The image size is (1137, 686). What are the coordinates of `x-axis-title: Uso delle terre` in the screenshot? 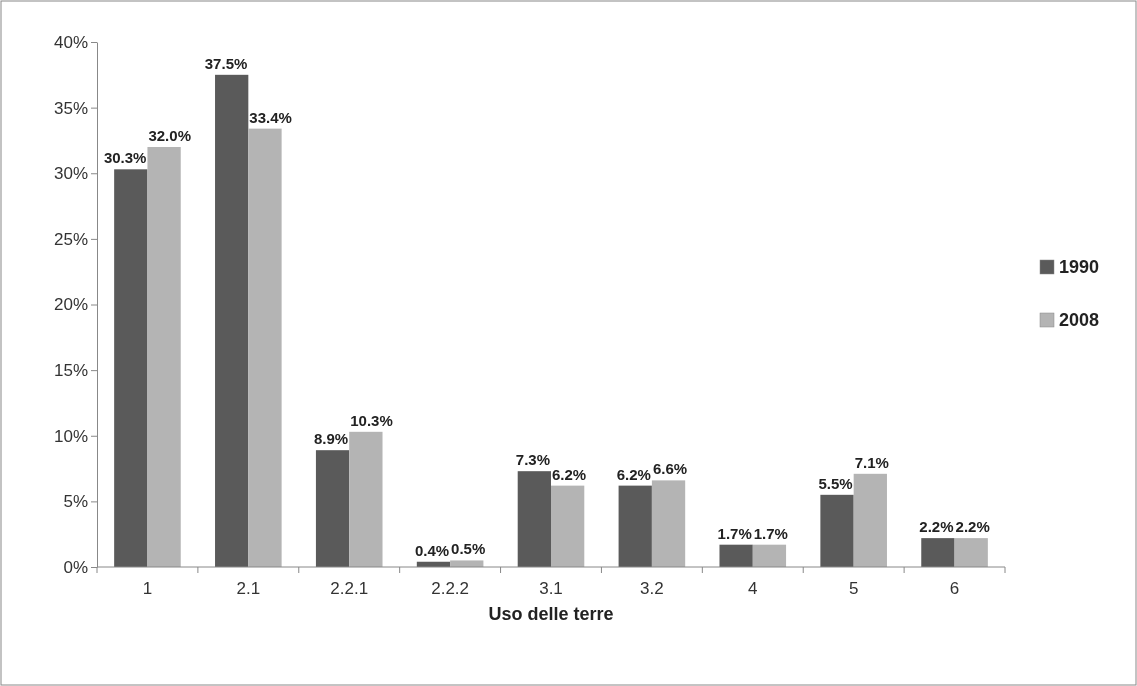 It's located at (551, 614).